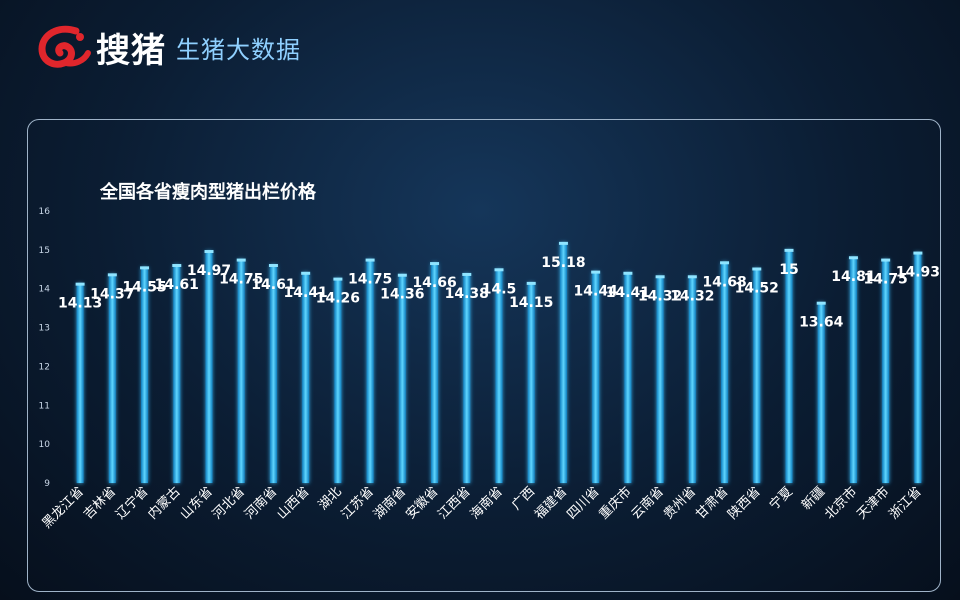 The height and width of the screenshot is (600, 960). Describe the element at coordinates (44, 367) in the screenshot. I see `y-tick-label: 12` at that location.